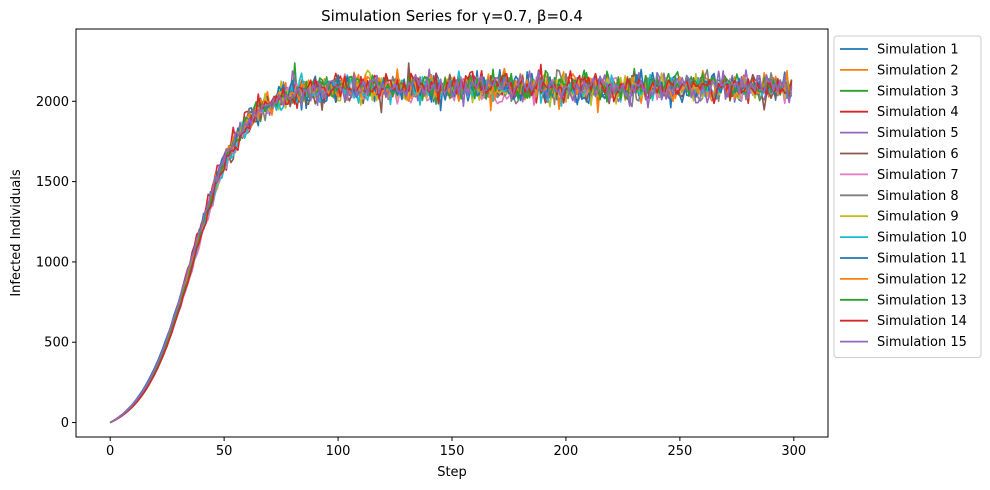  What do you see at coordinates (922, 321) in the screenshot?
I see `legend-label: Simulation 14` at bounding box center [922, 321].